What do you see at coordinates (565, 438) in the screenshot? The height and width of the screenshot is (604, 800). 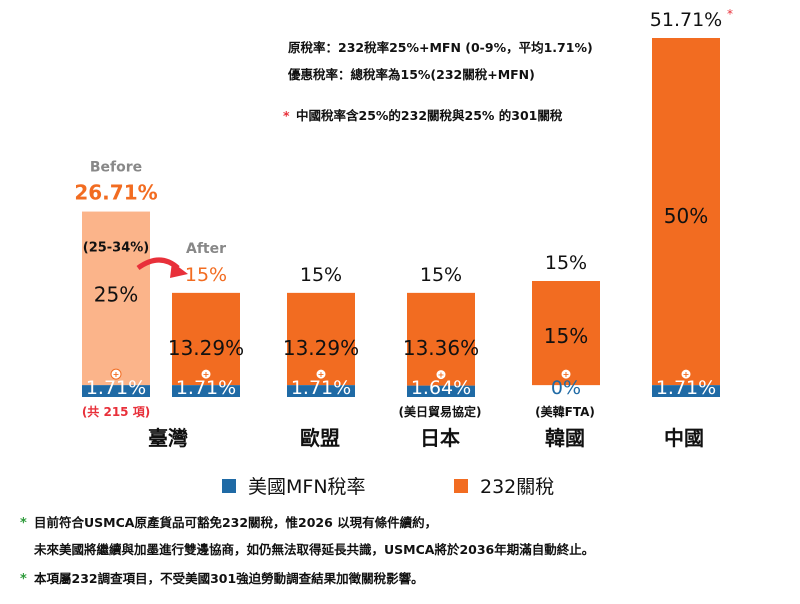 I see `category-label: 韓國` at bounding box center [565, 438].